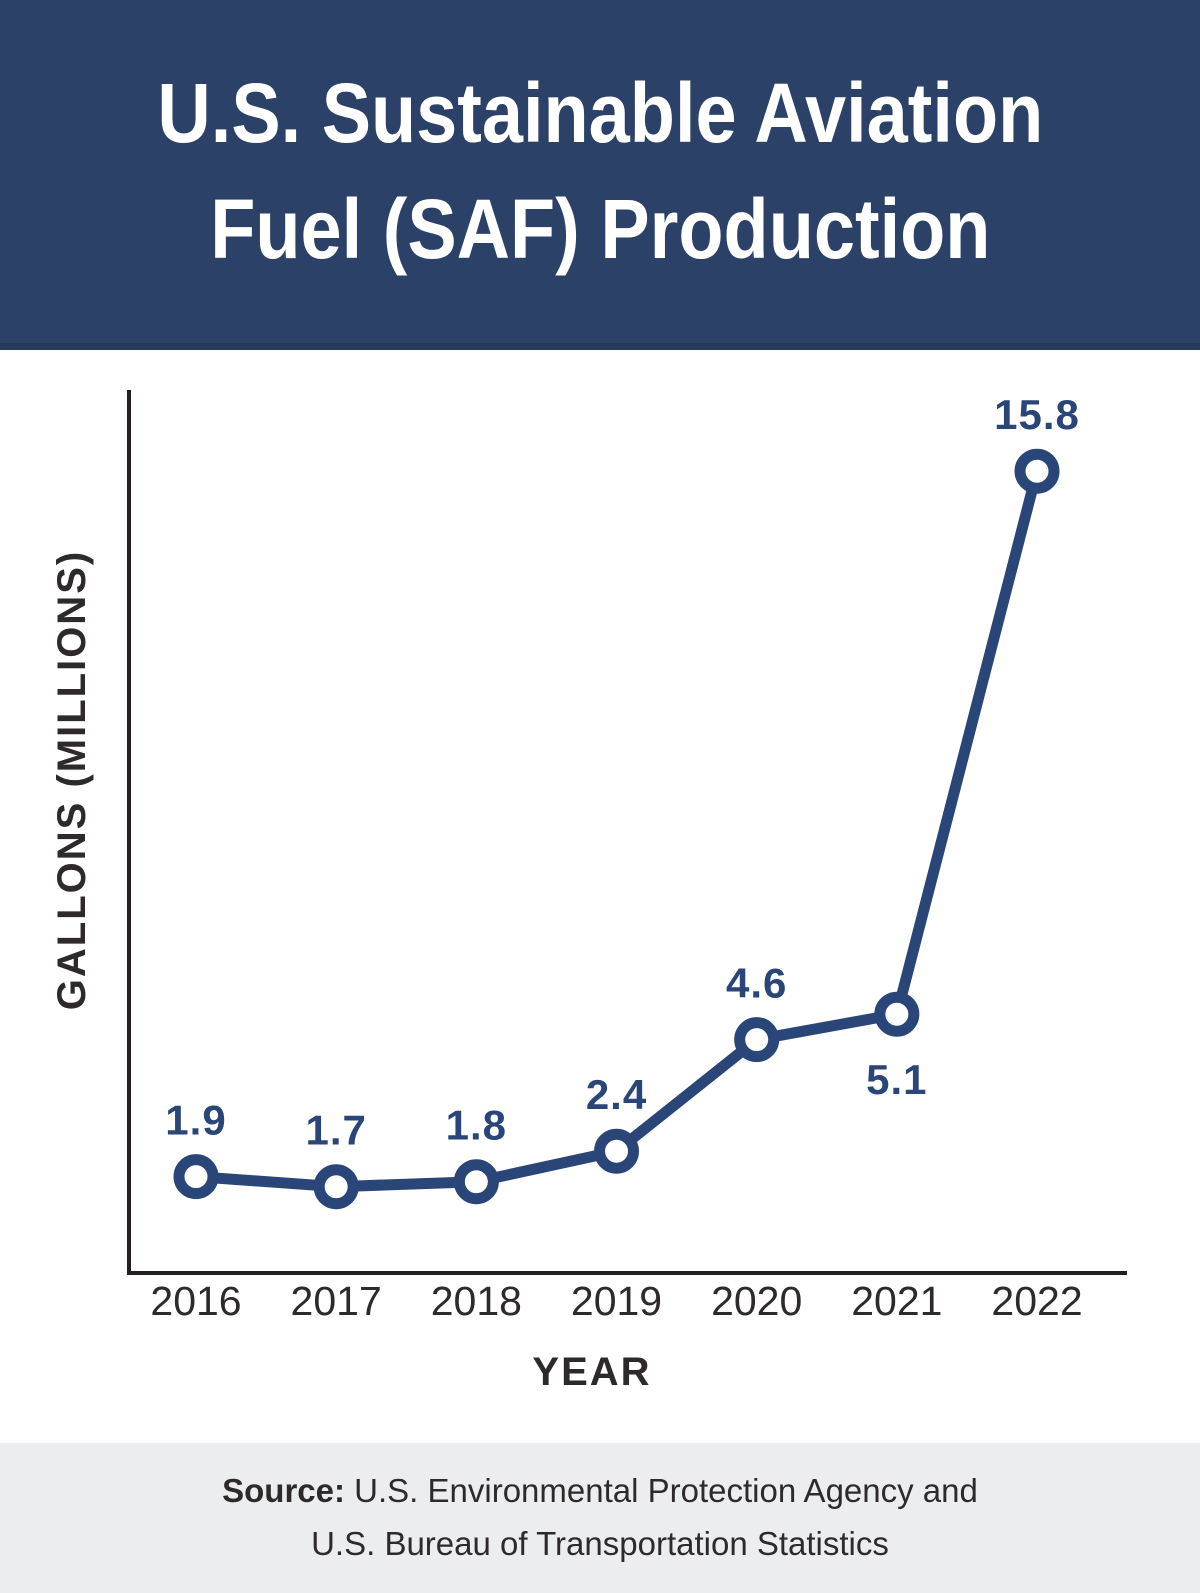 This screenshot has height=1593, width=1200. I want to click on data-point-label: 1.8, so click(476, 1125).